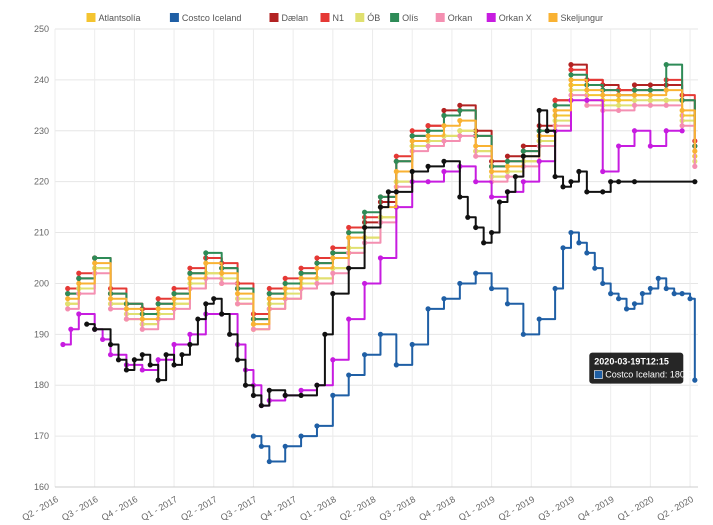 Image resolution: width=713 pixels, height=525 pixels. Describe the element at coordinates (358, 507) in the screenshot. I see `x-tick-label: Q2 - 2018` at that location.